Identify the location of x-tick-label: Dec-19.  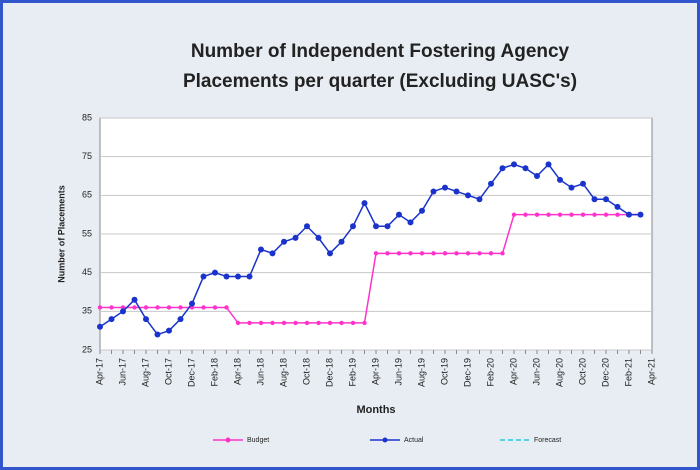
(467, 372).